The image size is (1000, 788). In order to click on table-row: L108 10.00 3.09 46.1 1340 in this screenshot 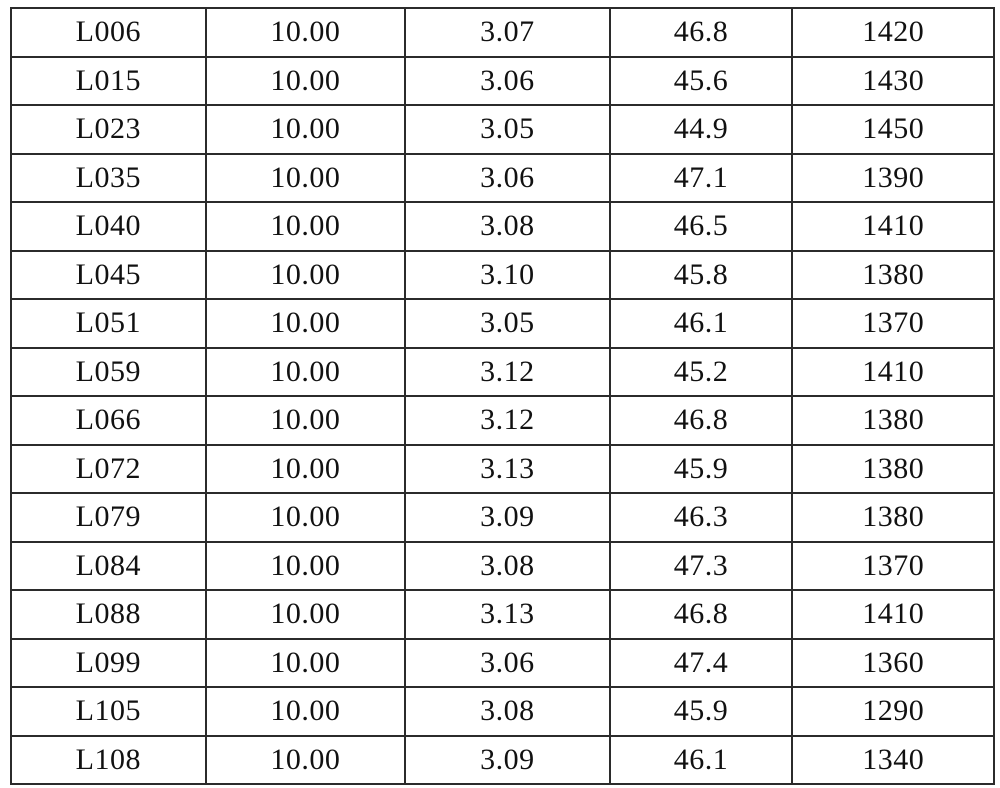, I will do `click(502, 759)`.